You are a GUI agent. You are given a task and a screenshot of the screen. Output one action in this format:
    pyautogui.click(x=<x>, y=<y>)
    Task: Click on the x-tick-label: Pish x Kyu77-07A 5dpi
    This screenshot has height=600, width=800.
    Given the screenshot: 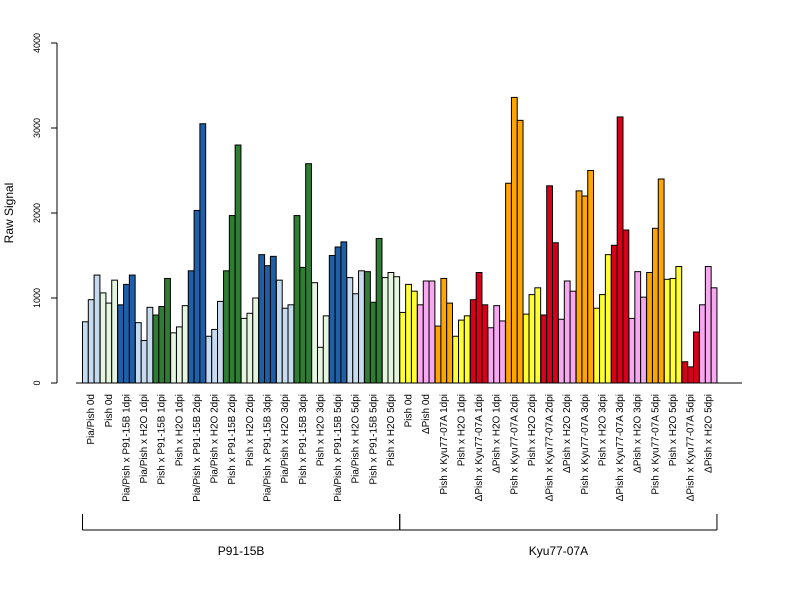 What is the action you would take?
    pyautogui.click(x=655, y=444)
    